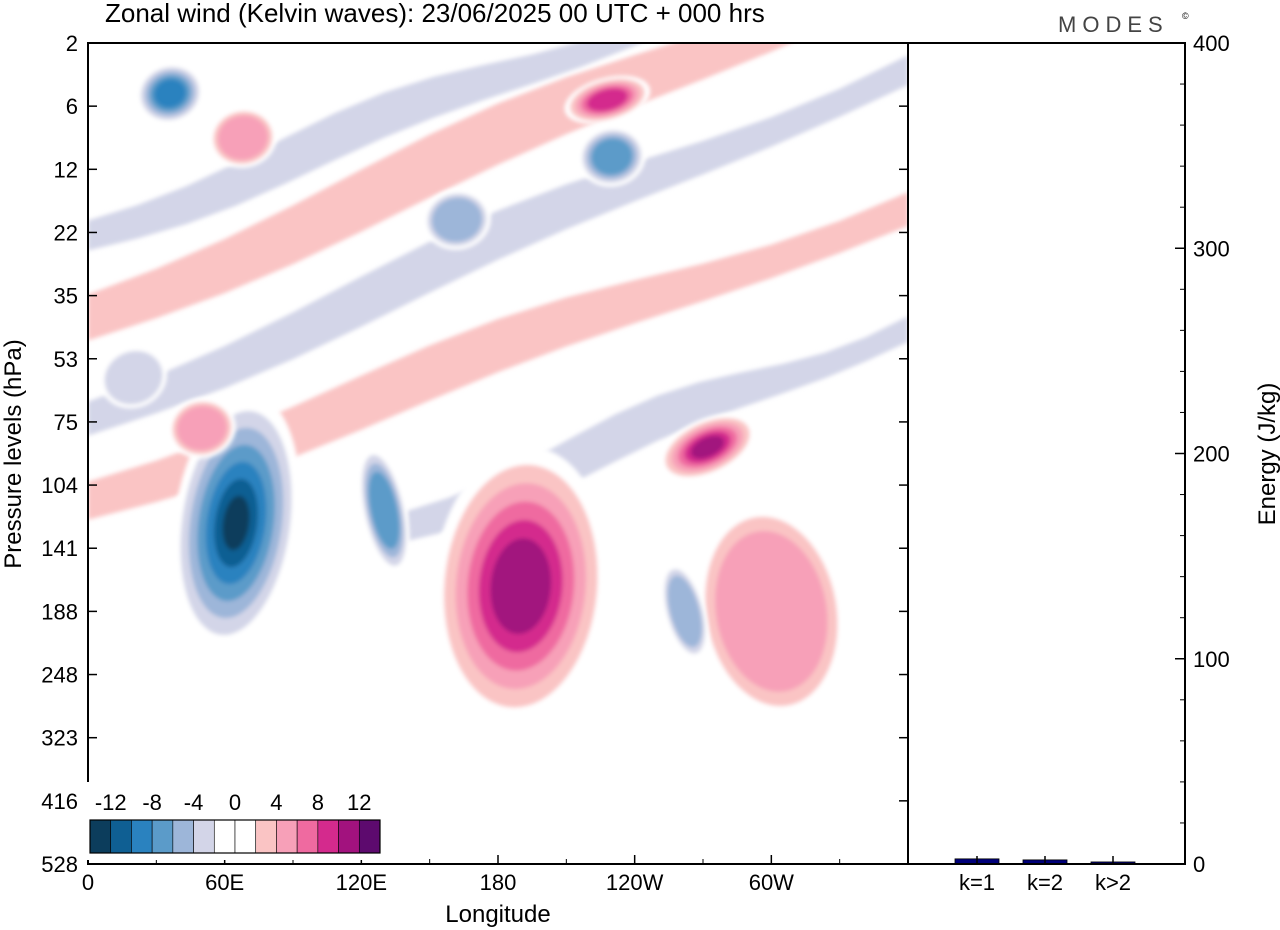  Describe the element at coordinates (1045, 882) in the screenshot. I see `wavenumber-tick-label: k=2` at that location.